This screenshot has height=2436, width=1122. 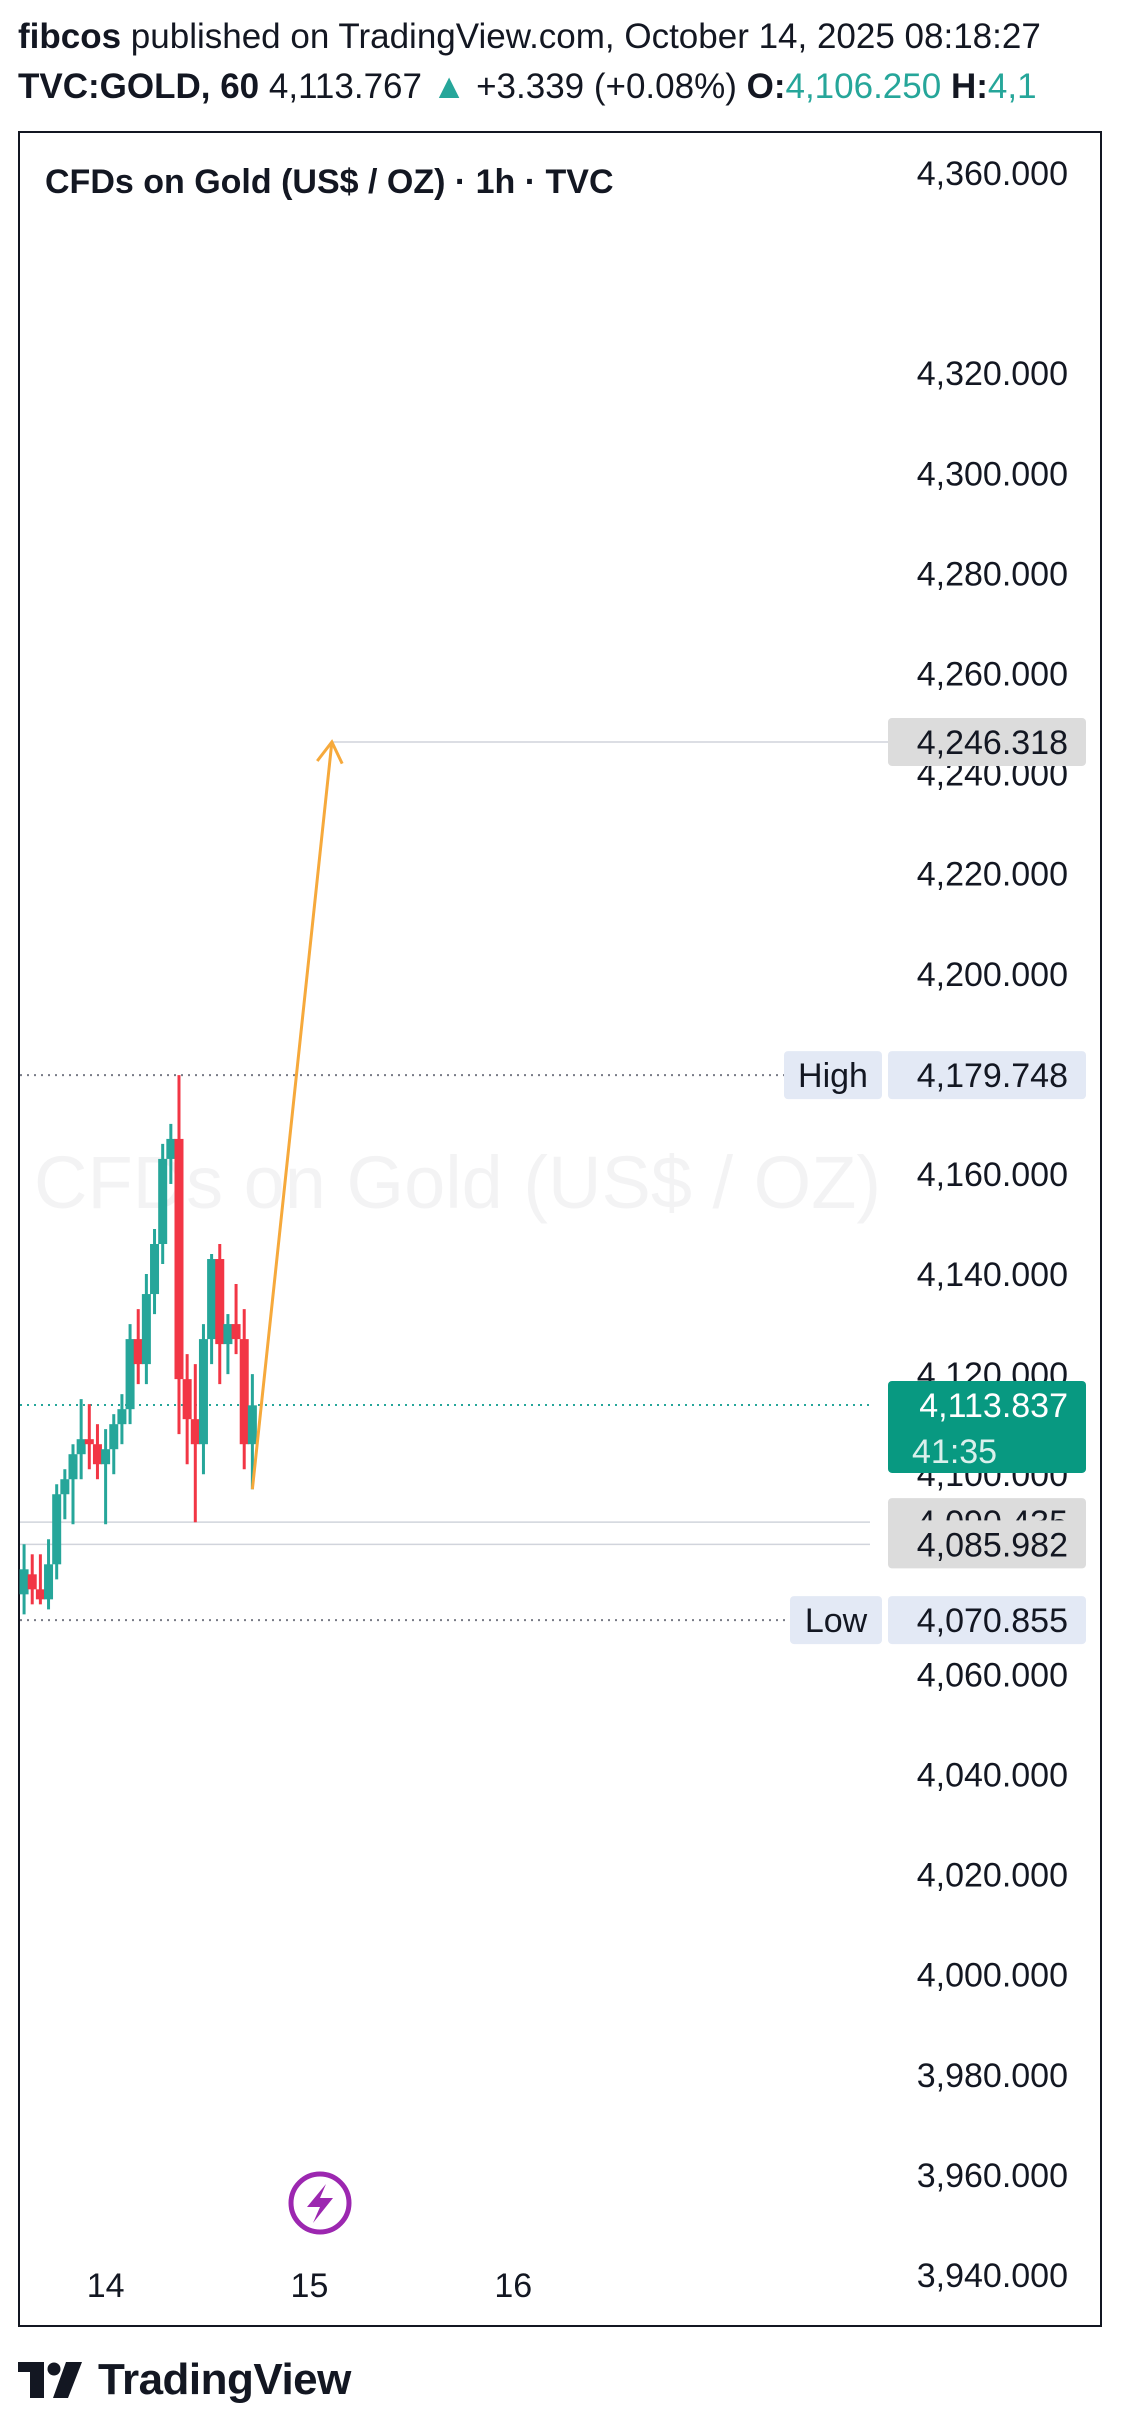 What do you see at coordinates (345, 86) in the screenshot?
I see `last-price: 4,113.767` at bounding box center [345, 86].